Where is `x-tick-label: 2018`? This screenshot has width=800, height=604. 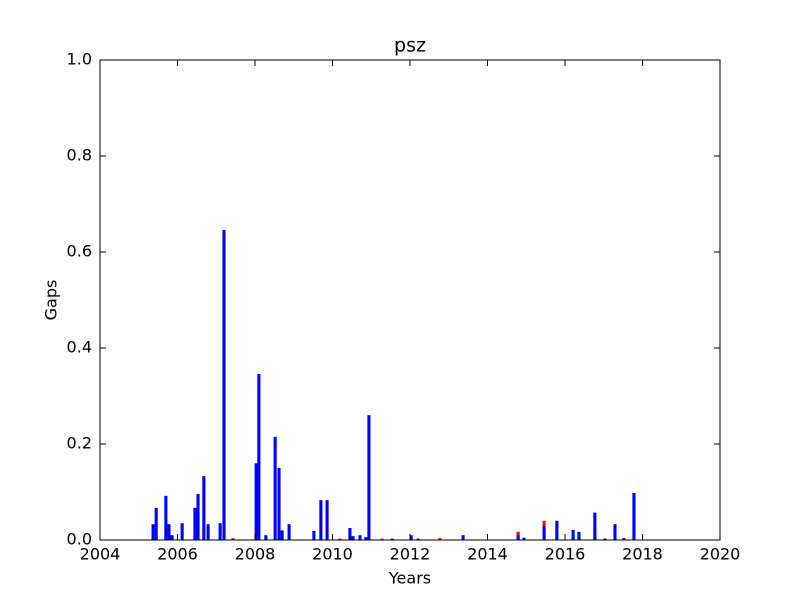
x-tick-label: 2018 is located at coordinates (642, 554).